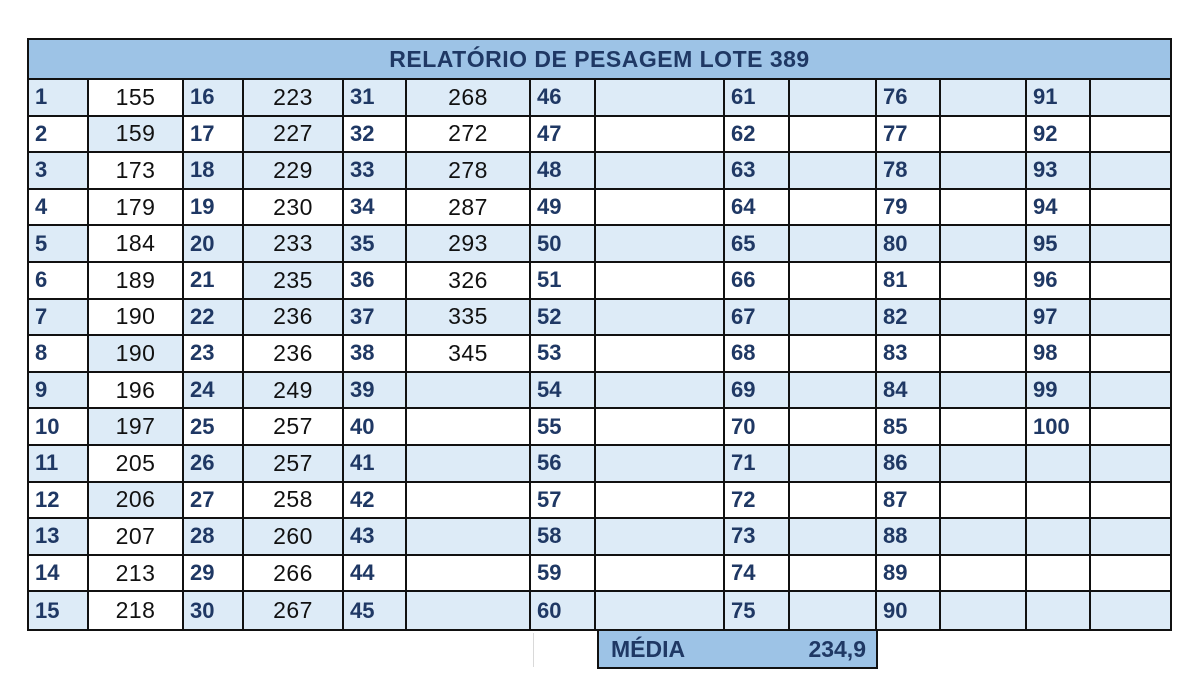  Describe the element at coordinates (757, 354) in the screenshot. I see `item-number-cell: 68` at that location.